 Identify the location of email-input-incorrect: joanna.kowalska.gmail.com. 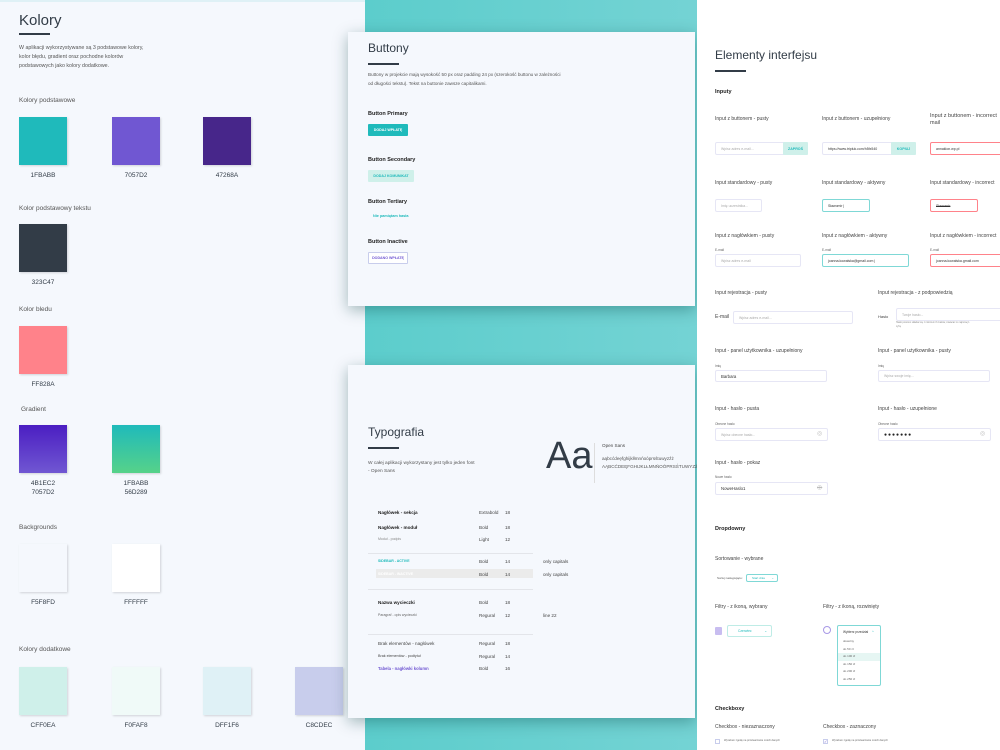
(965, 260).